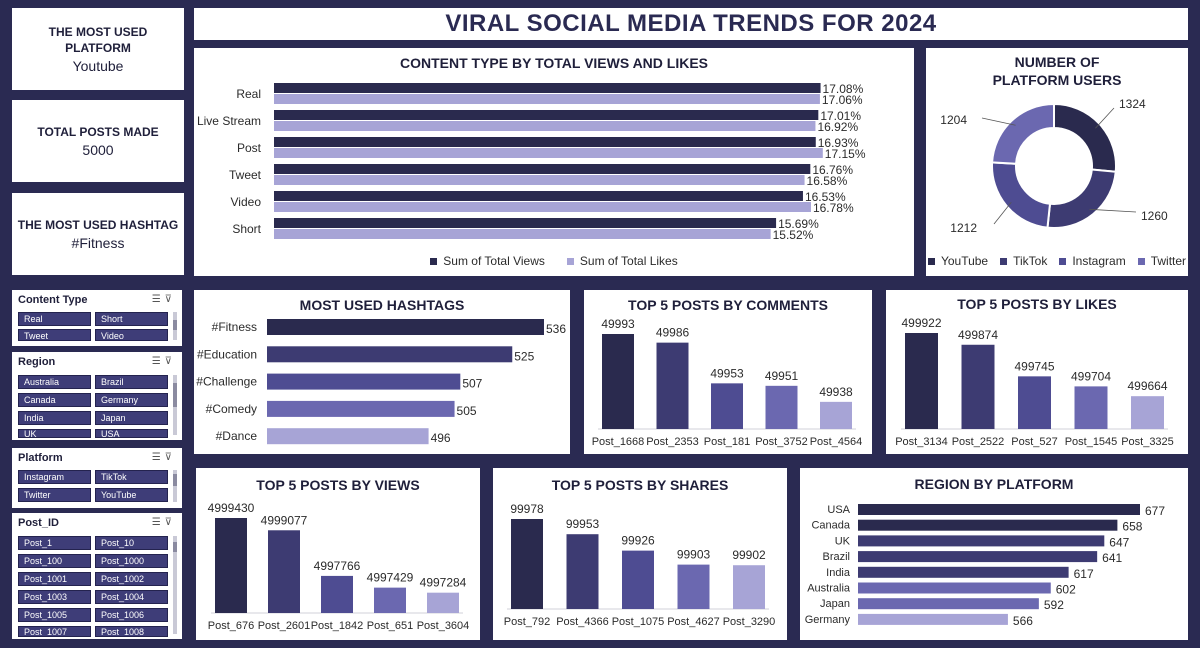  I want to click on data-label: 499874, so click(978, 335).